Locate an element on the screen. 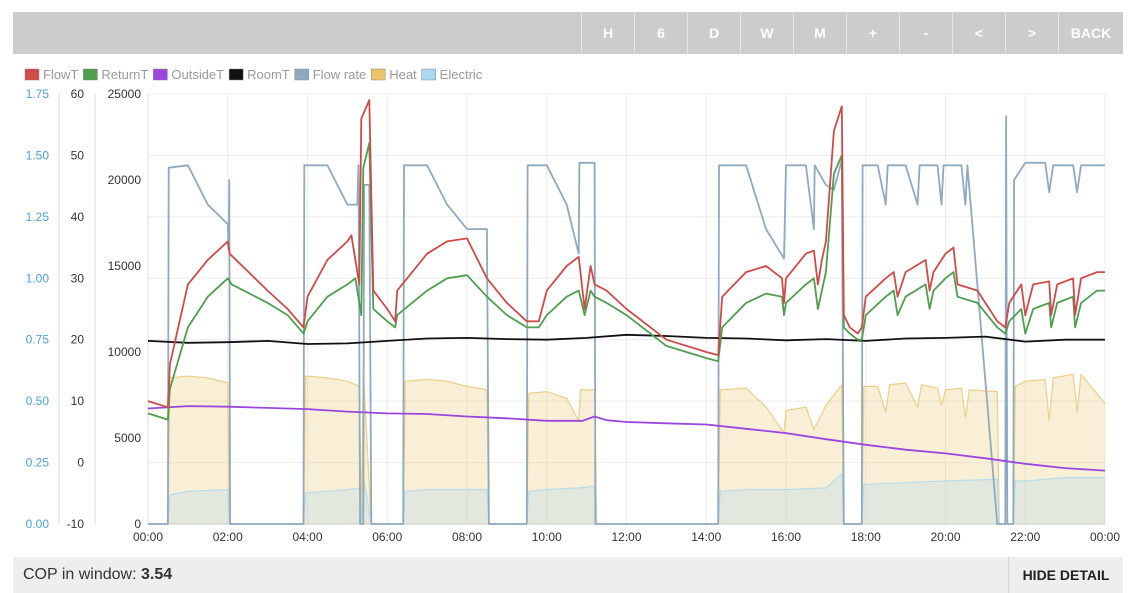  y-tick-flow-rate: 1.50 is located at coordinates (38, 155).